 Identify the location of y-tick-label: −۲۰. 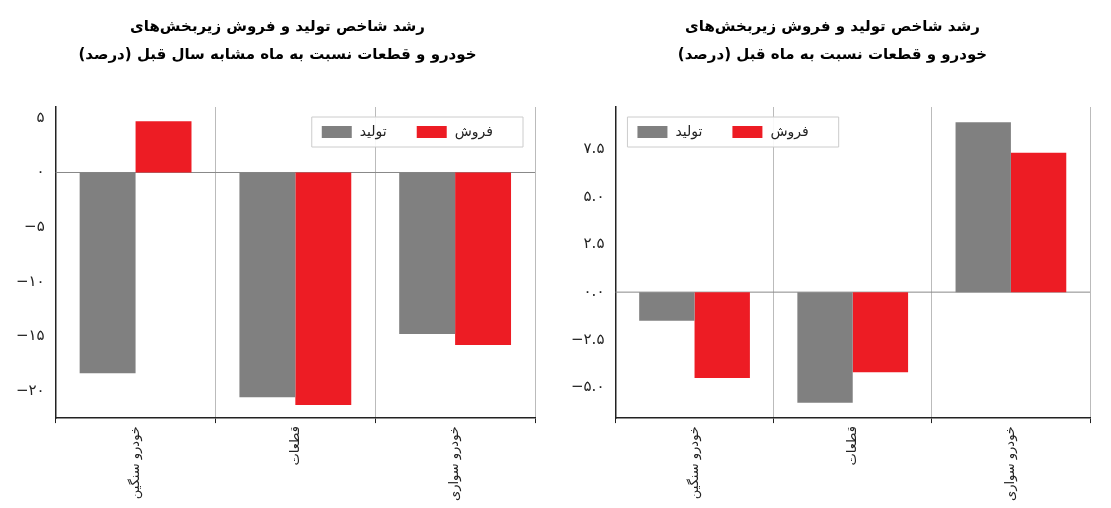
(30, 389).